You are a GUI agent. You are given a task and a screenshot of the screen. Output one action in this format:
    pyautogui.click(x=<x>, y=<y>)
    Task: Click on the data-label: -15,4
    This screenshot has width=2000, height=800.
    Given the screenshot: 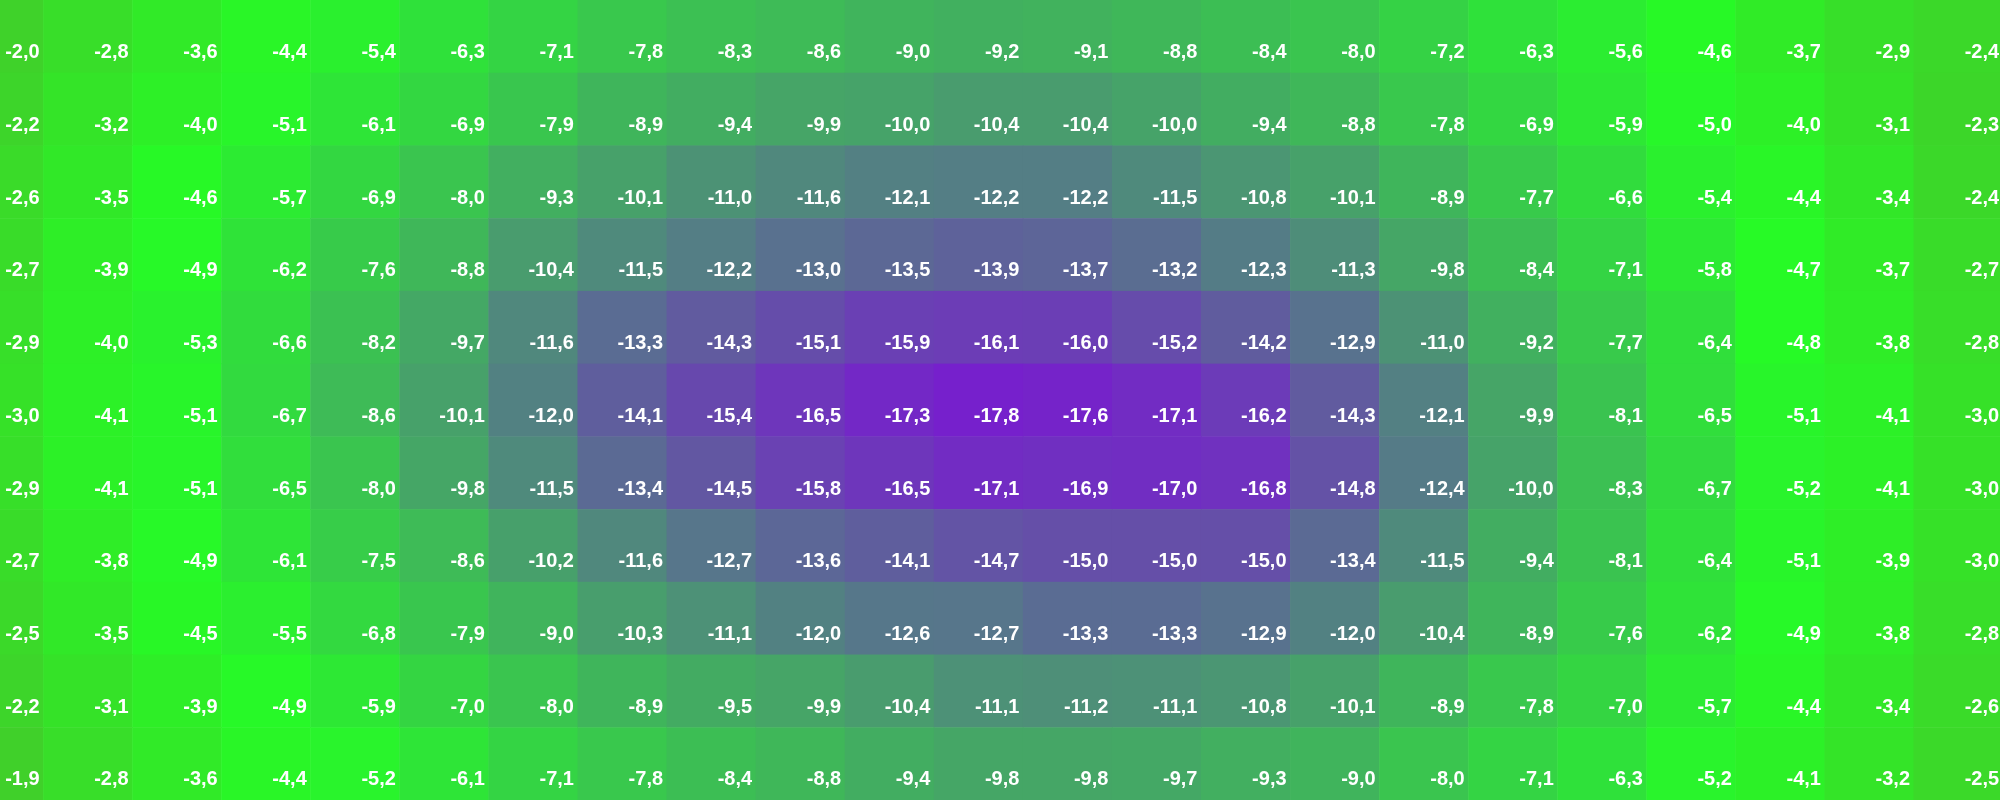 What is the action you would take?
    pyautogui.click(x=729, y=414)
    